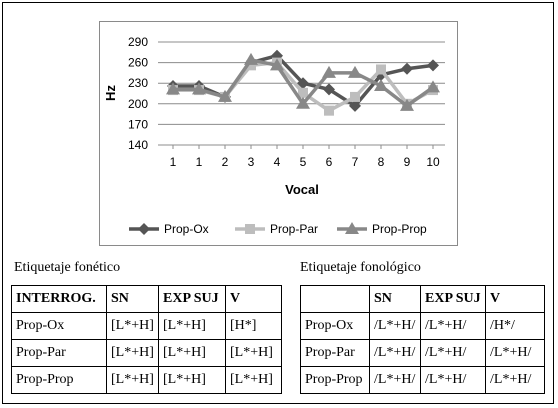  I want to click on x-tick-label: 5, so click(303, 162).